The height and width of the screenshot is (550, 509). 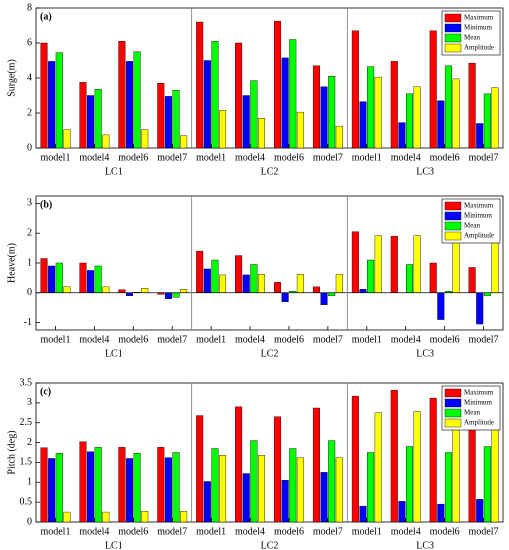 I want to click on y-tick-label: 0, so click(x=29, y=521).